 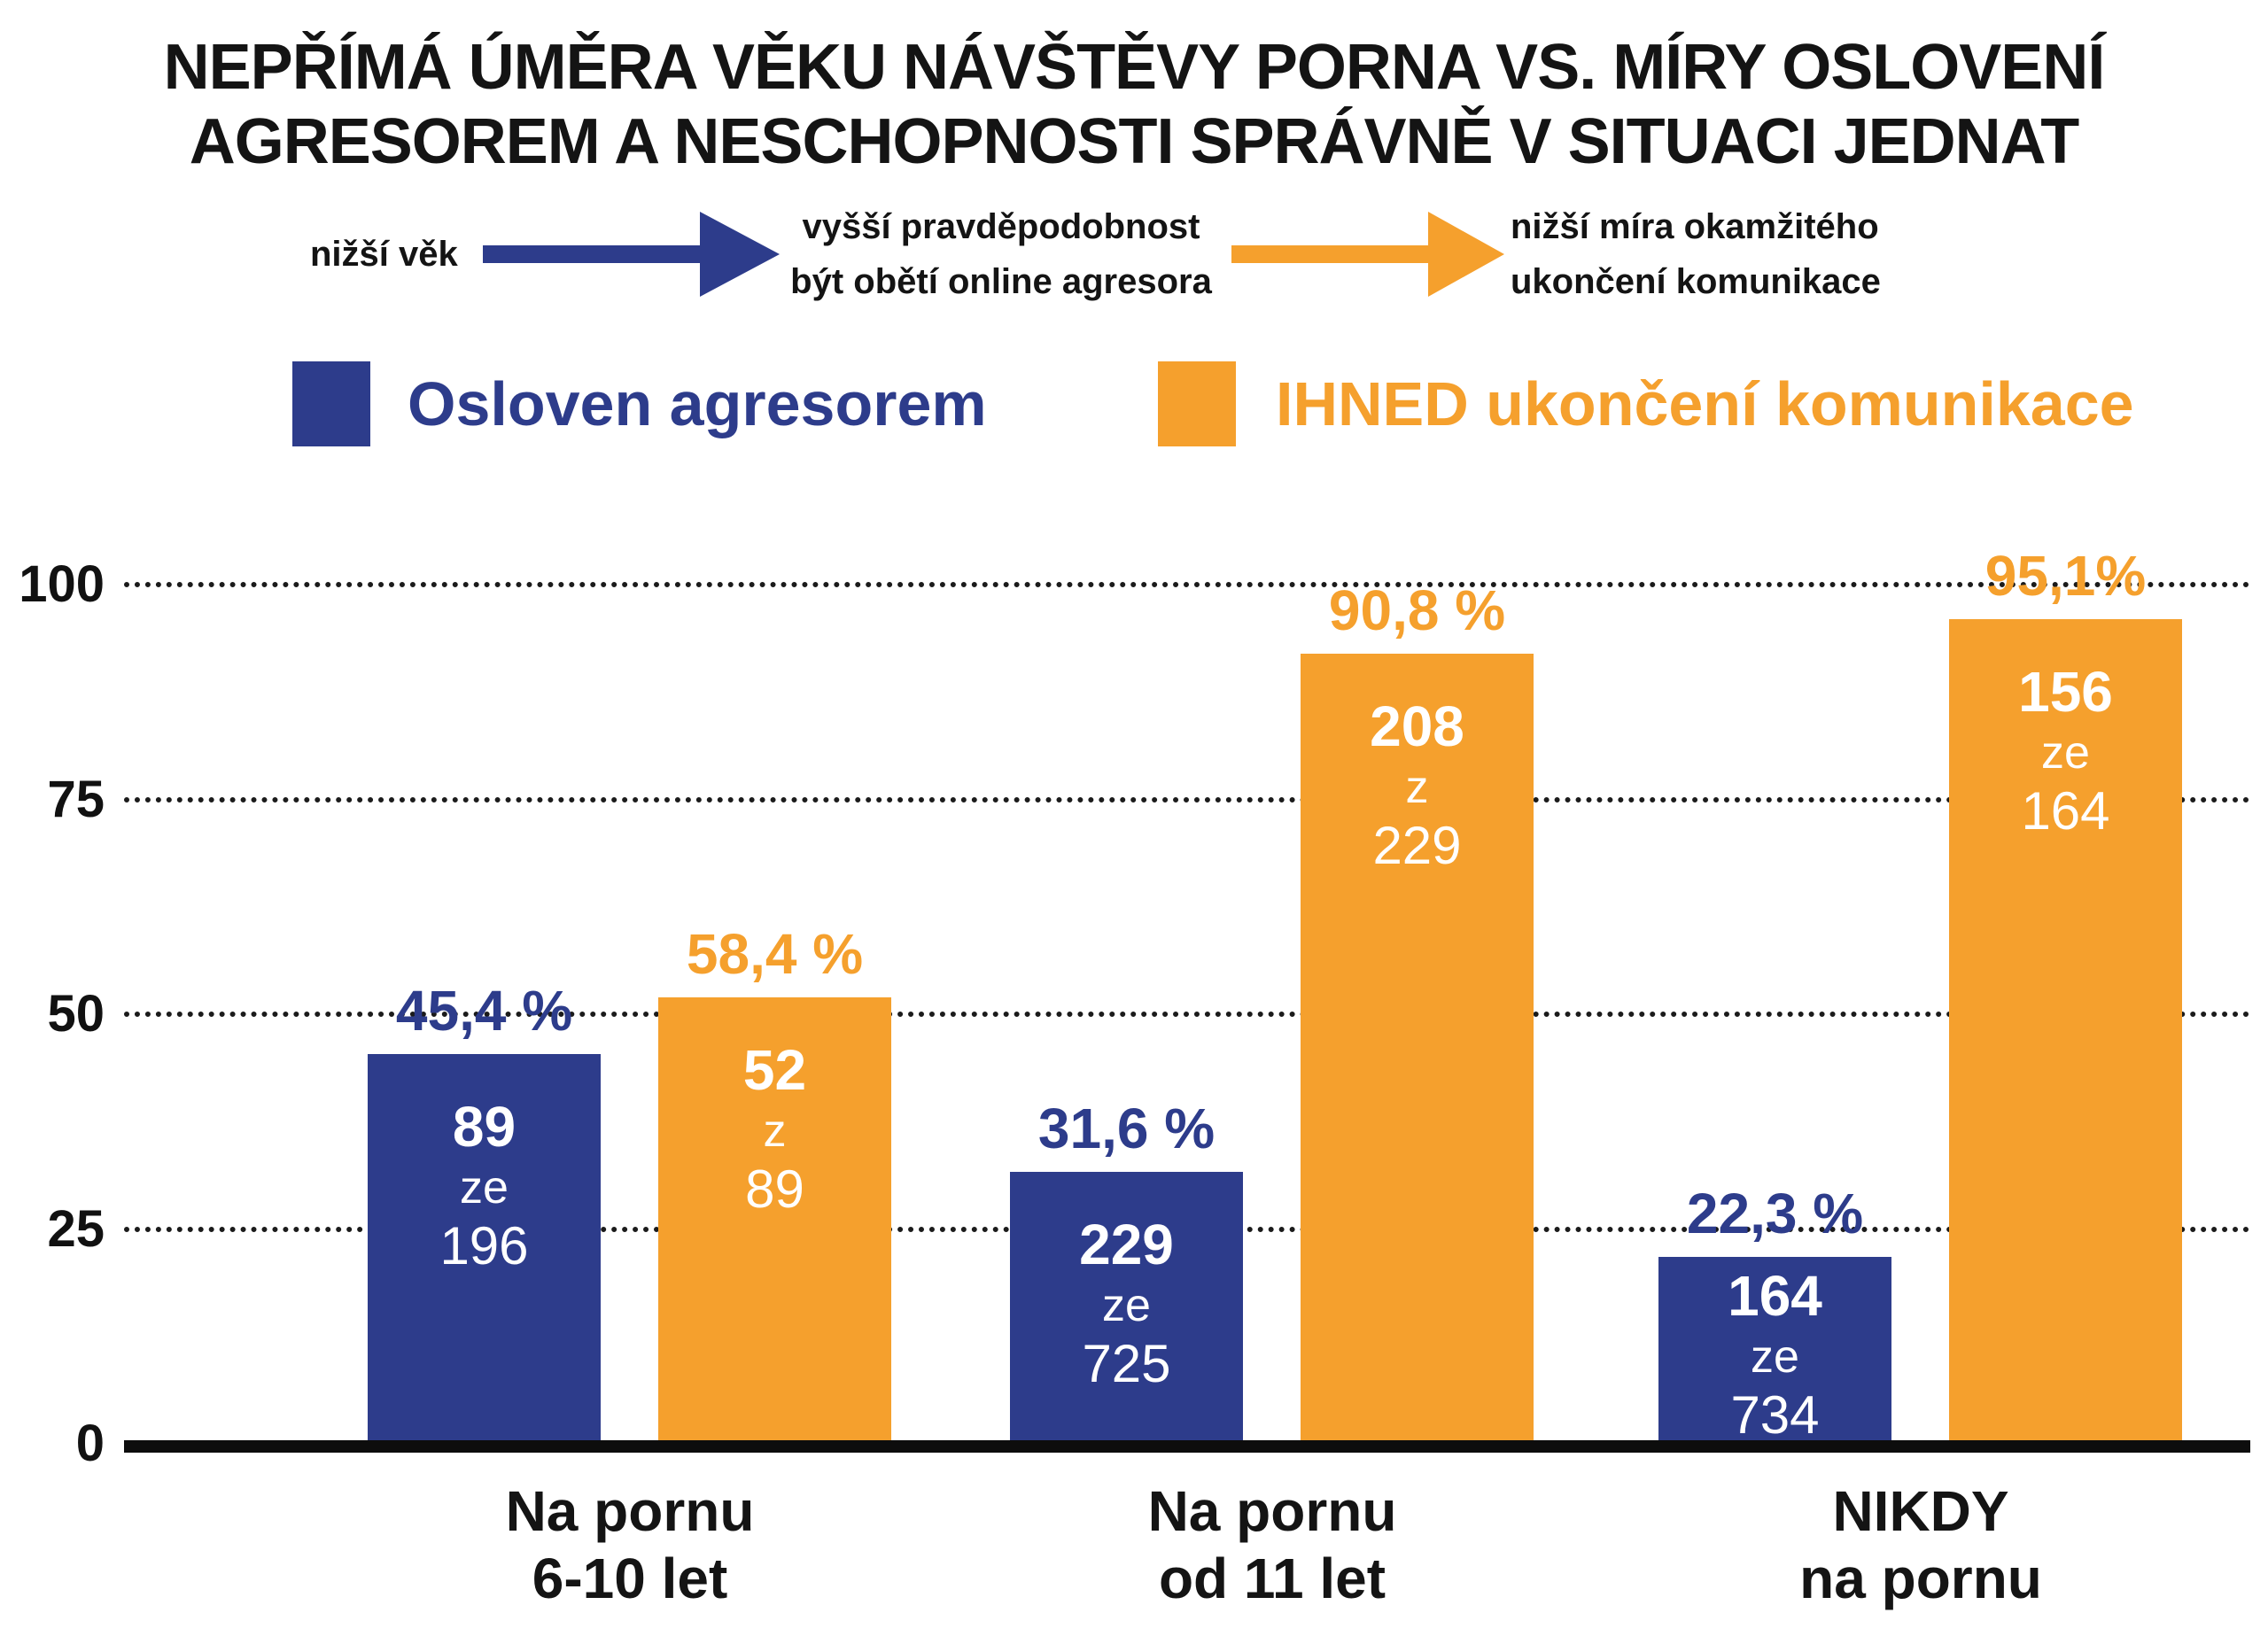 What do you see at coordinates (591, 254) in the screenshot?
I see `blue-arrow-shaft` at bounding box center [591, 254].